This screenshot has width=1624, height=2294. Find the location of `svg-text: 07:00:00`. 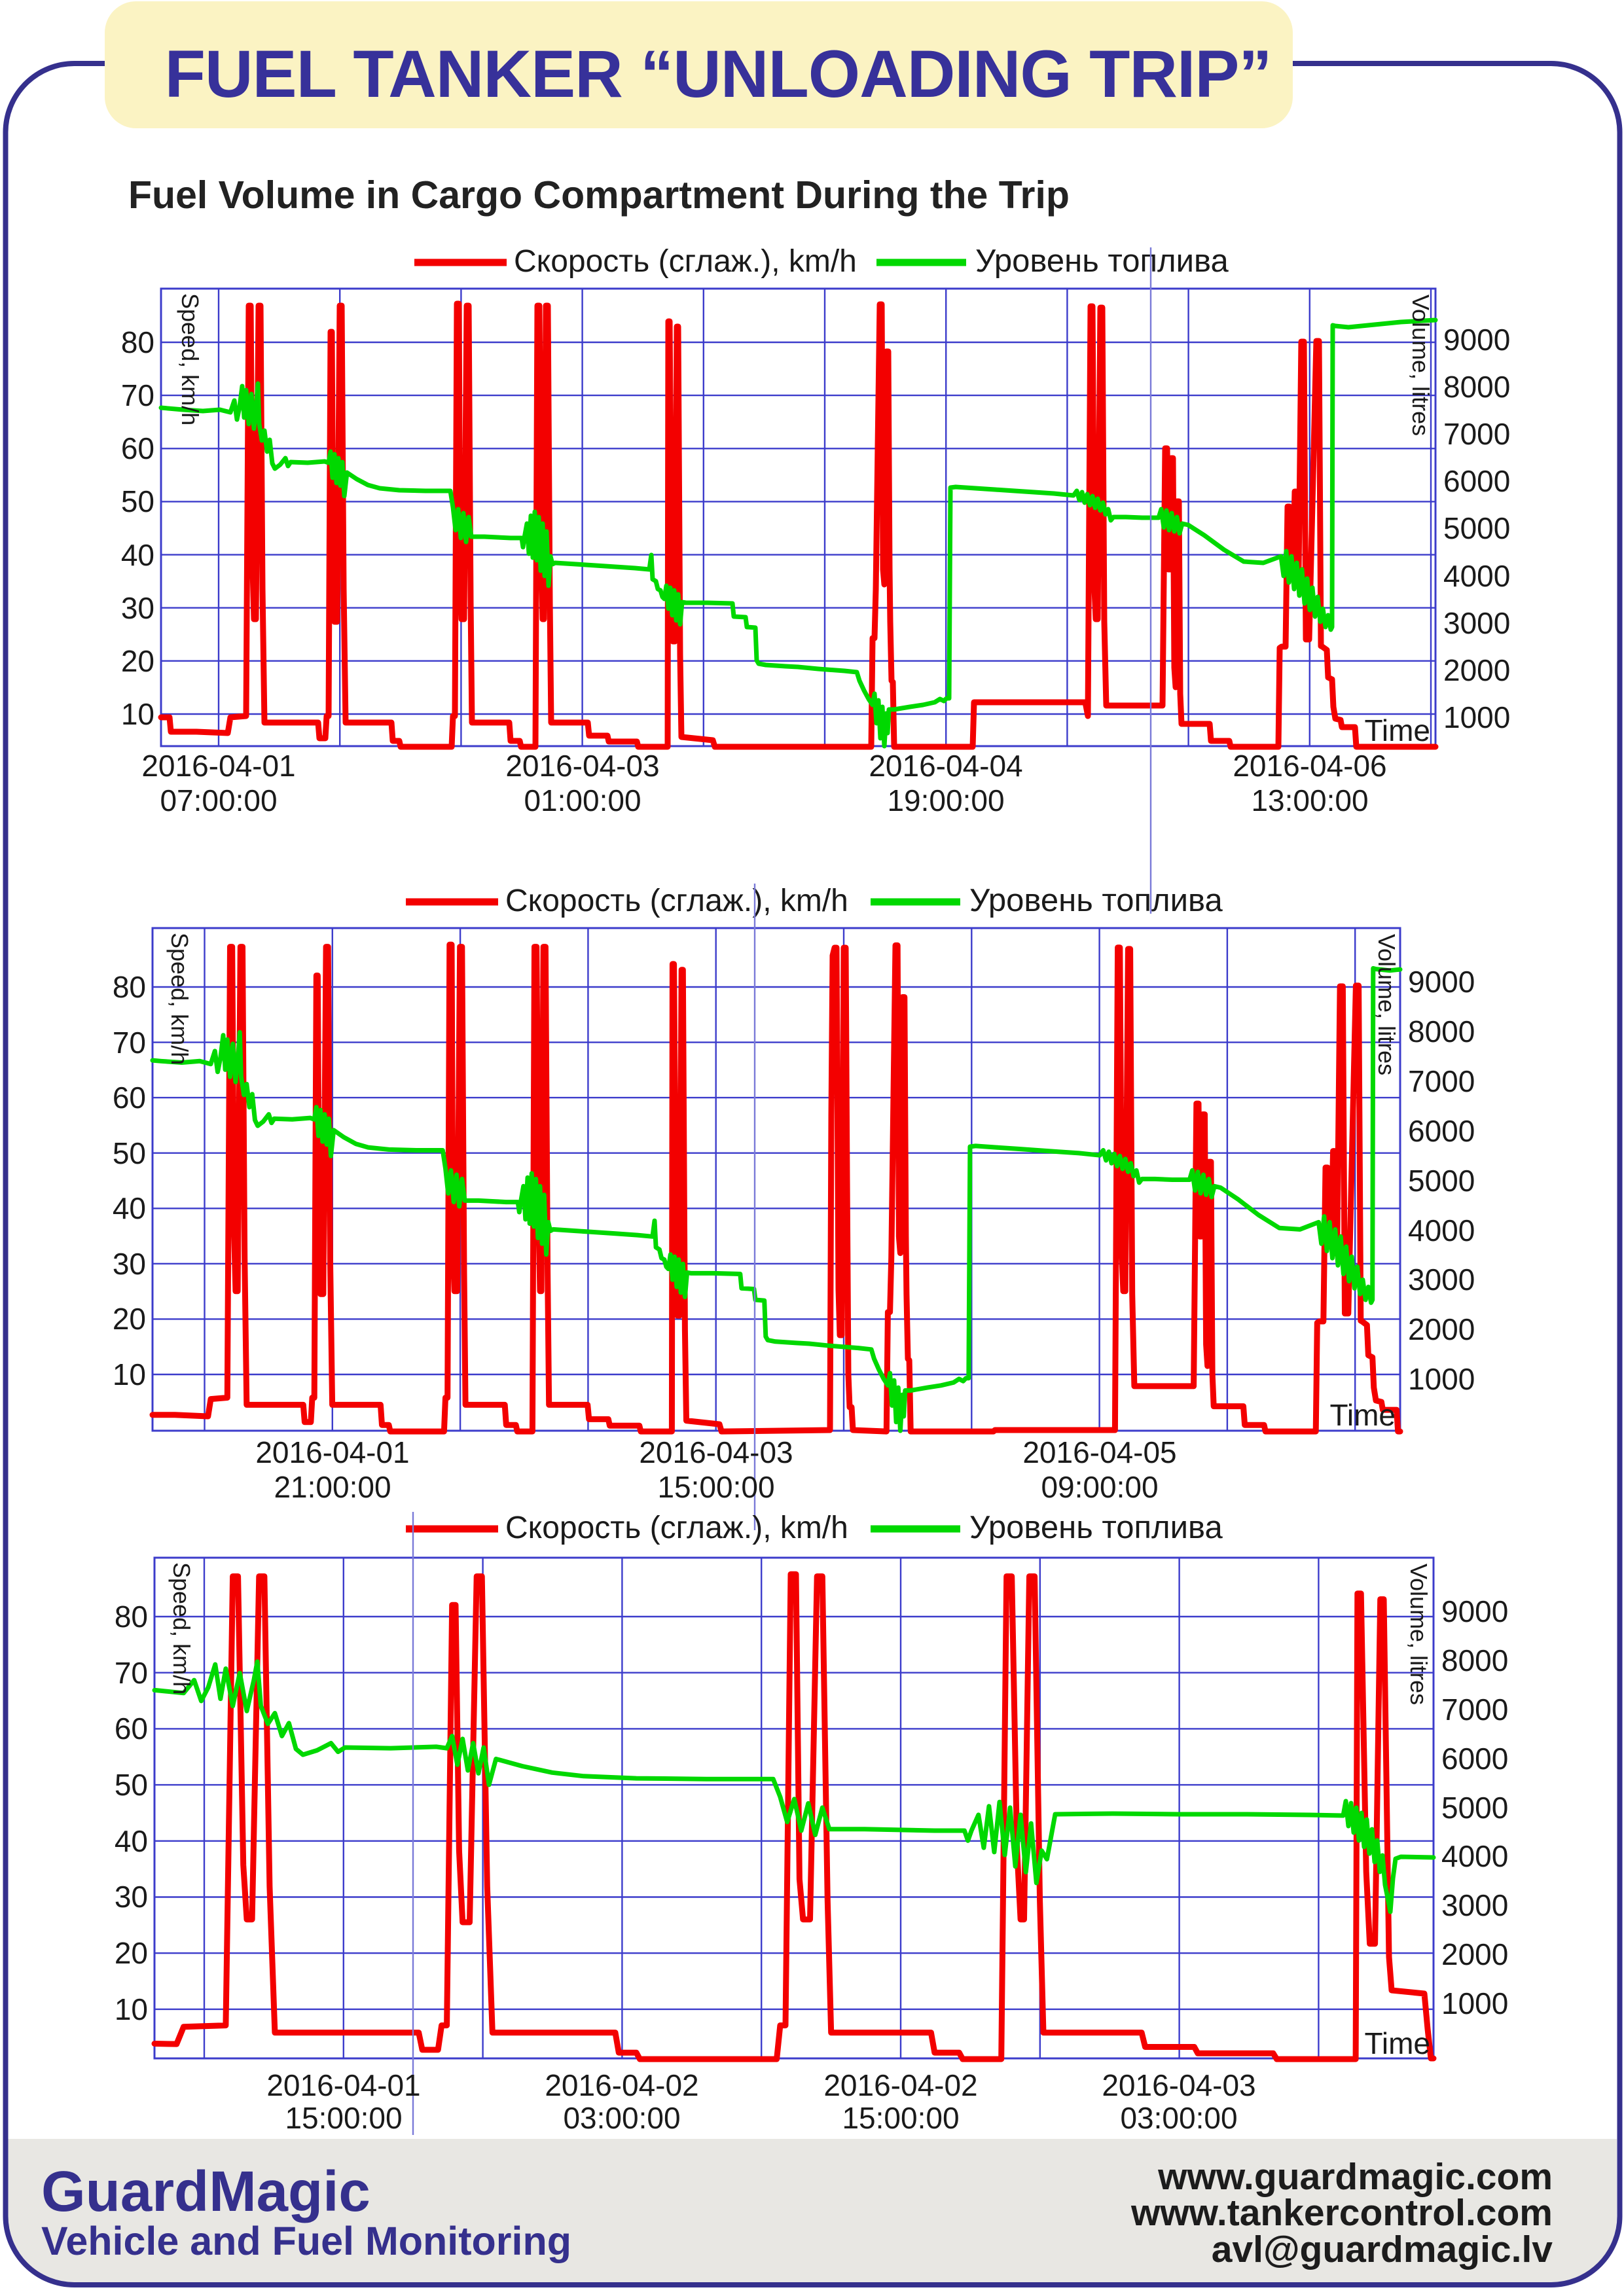

svg-text: 07:00:00 is located at coordinates (218, 800).